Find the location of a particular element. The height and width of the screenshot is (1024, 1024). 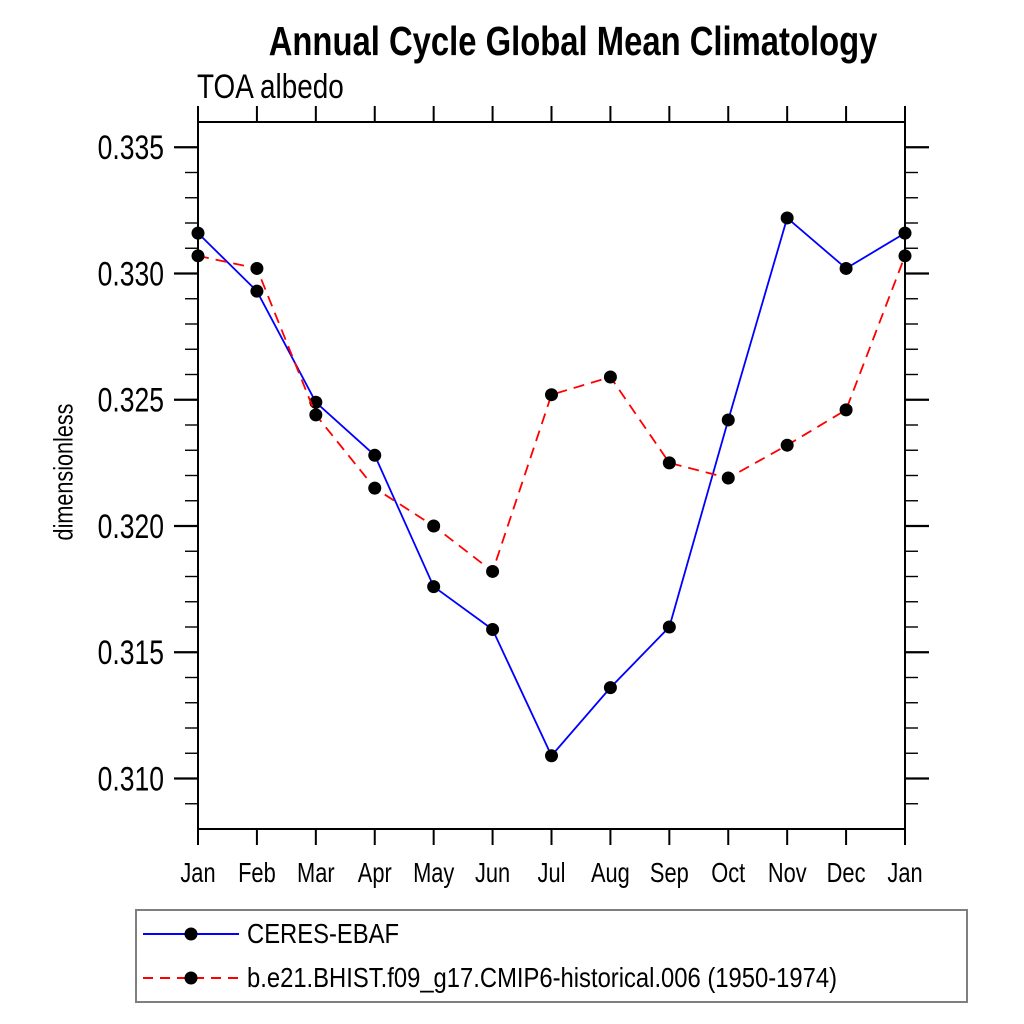

legend-key-solid-line is located at coordinates (191, 934).